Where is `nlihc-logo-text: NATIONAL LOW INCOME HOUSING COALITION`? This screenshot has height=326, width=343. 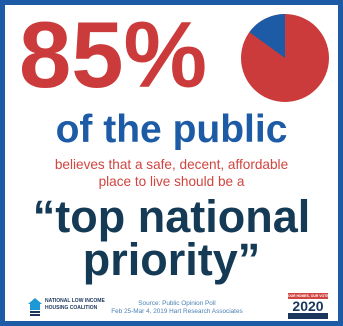 nlihc-logo-text: NATIONAL LOW INCOME HOUSING COALITION is located at coordinates (75, 305).